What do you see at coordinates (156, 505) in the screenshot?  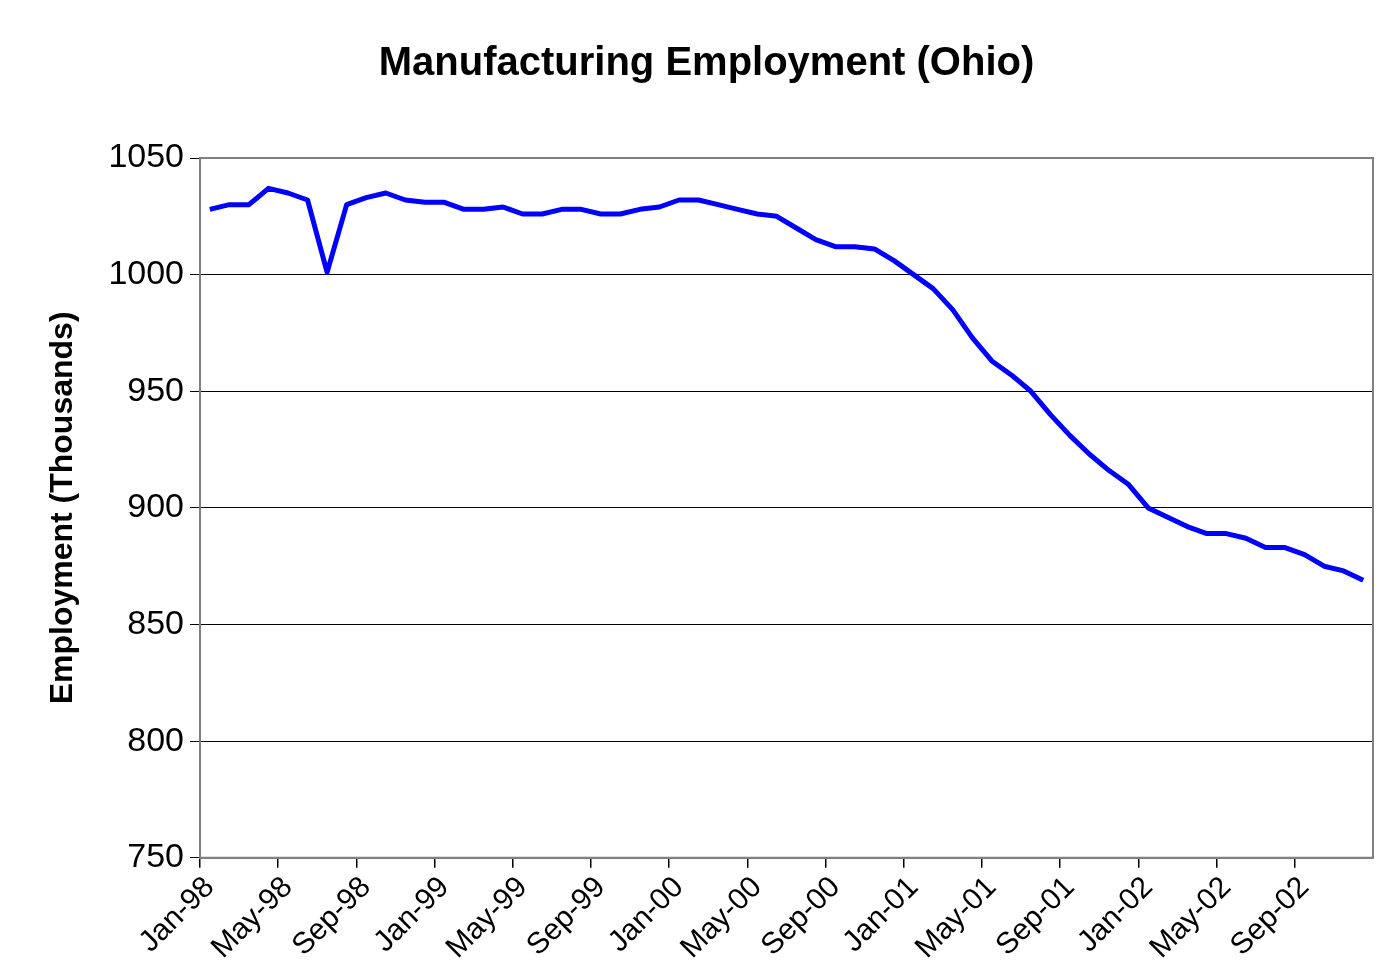 I see `y-tick-label: 900` at bounding box center [156, 505].